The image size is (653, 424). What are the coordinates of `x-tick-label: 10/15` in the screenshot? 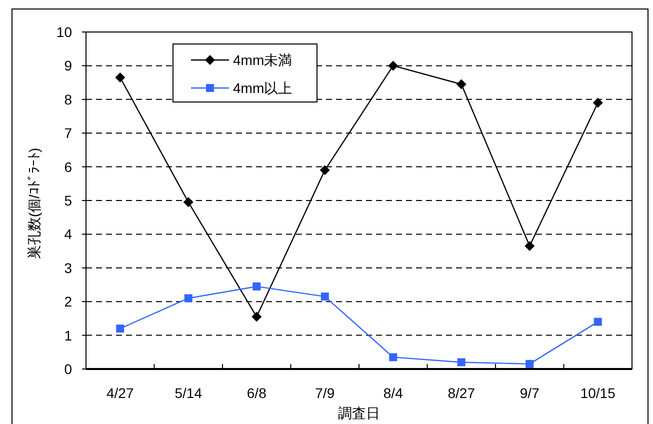 It's located at (598, 393).